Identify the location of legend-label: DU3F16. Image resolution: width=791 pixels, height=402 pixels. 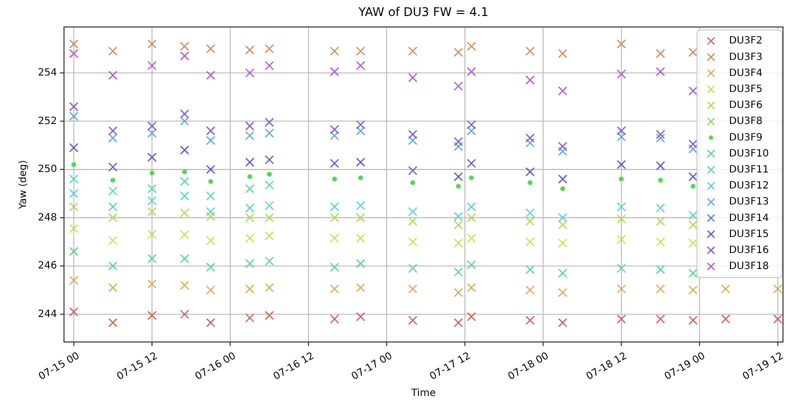
(749, 250).